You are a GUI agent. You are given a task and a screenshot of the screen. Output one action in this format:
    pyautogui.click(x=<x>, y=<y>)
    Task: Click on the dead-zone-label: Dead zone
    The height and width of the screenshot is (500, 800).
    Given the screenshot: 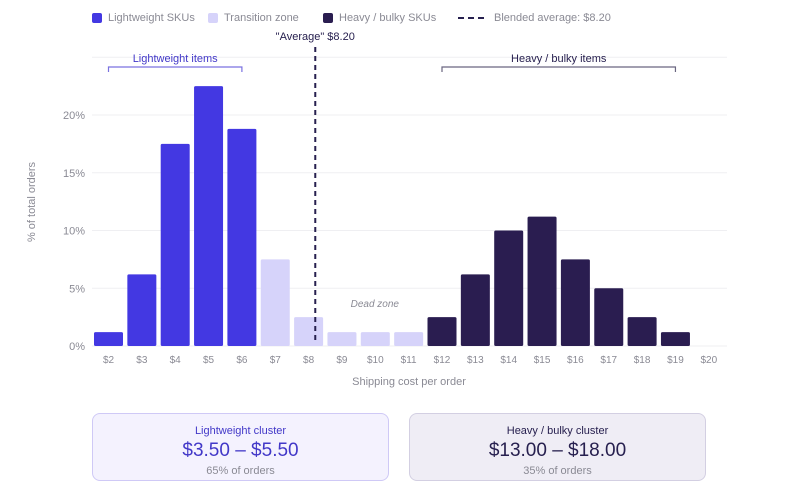 What is the action you would take?
    pyautogui.click(x=375, y=304)
    